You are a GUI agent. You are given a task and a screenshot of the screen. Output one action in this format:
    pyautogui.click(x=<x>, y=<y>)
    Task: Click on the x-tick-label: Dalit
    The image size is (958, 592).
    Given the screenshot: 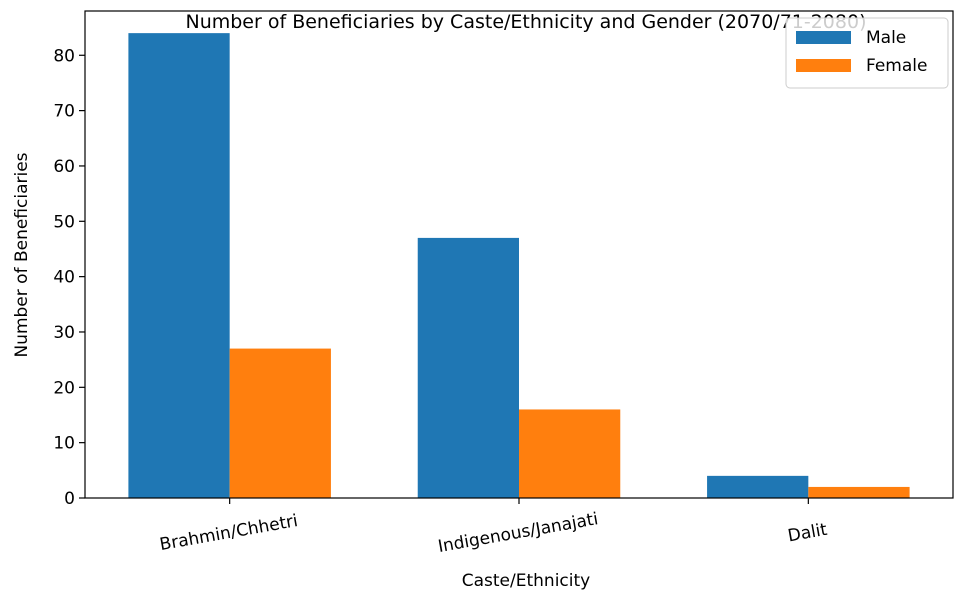 What is the action you would take?
    pyautogui.click(x=807, y=533)
    